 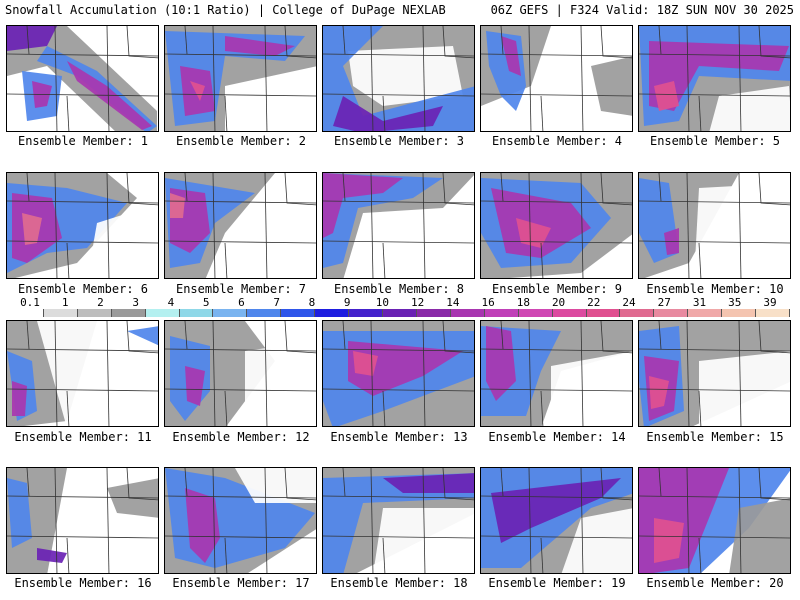 I want to click on legend-tick-label: 12, so click(x=417, y=302).